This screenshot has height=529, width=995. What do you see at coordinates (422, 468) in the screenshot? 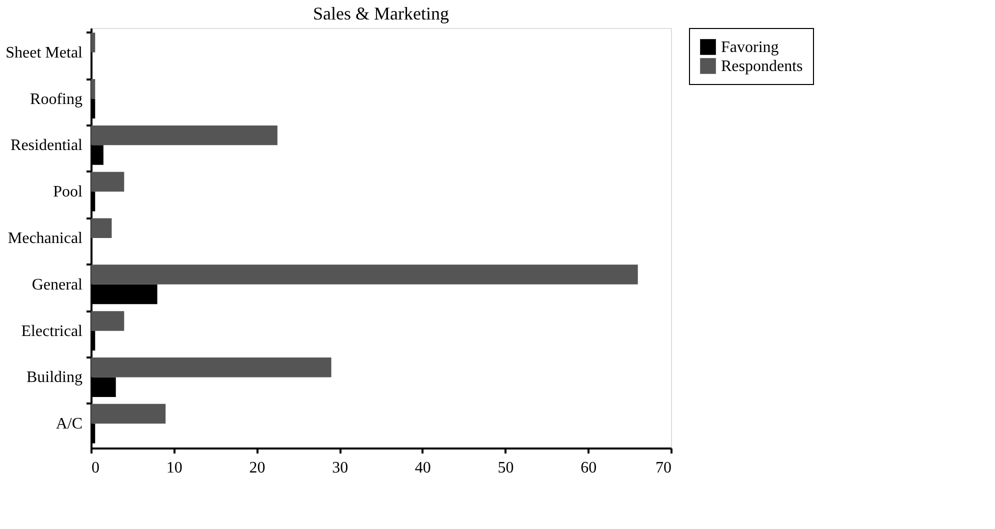
I see `x-tick-label: 40` at bounding box center [422, 468].